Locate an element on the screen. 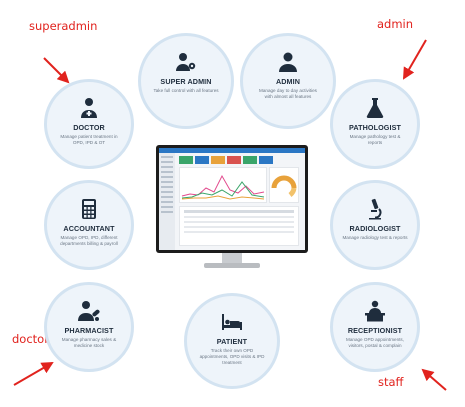  dashboard-donut-panel is located at coordinates (284, 185).